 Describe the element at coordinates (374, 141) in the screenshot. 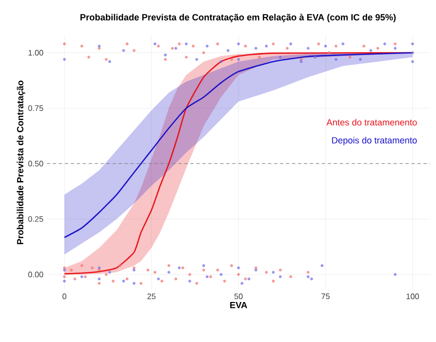

I see `text: Depois do tratamento` at that location.